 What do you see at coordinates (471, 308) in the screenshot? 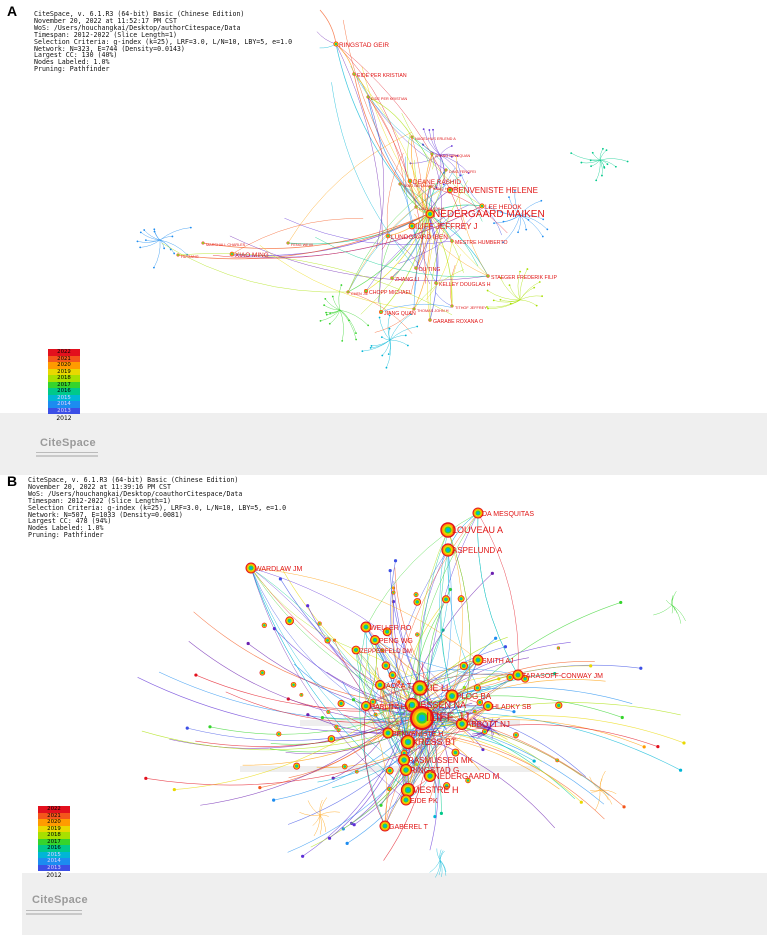
I see `node-label: TITHOF JEFFREY` at bounding box center [471, 308].